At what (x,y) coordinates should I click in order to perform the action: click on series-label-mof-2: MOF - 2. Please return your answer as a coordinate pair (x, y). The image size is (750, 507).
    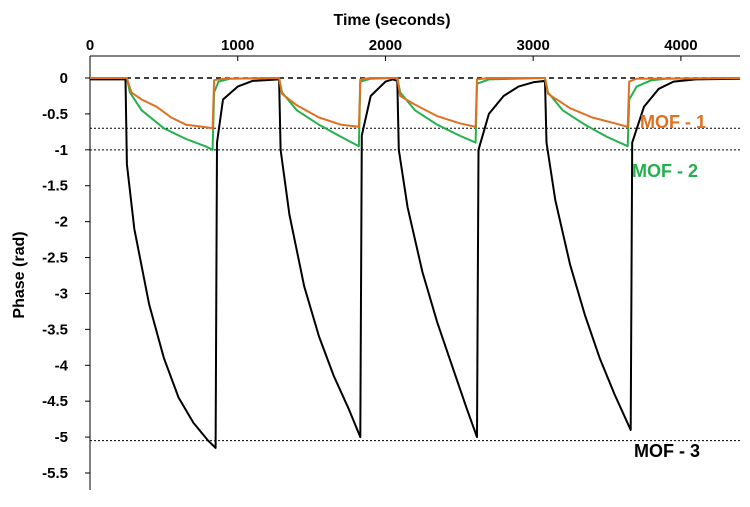
    Looking at the image, I should click on (665, 171).